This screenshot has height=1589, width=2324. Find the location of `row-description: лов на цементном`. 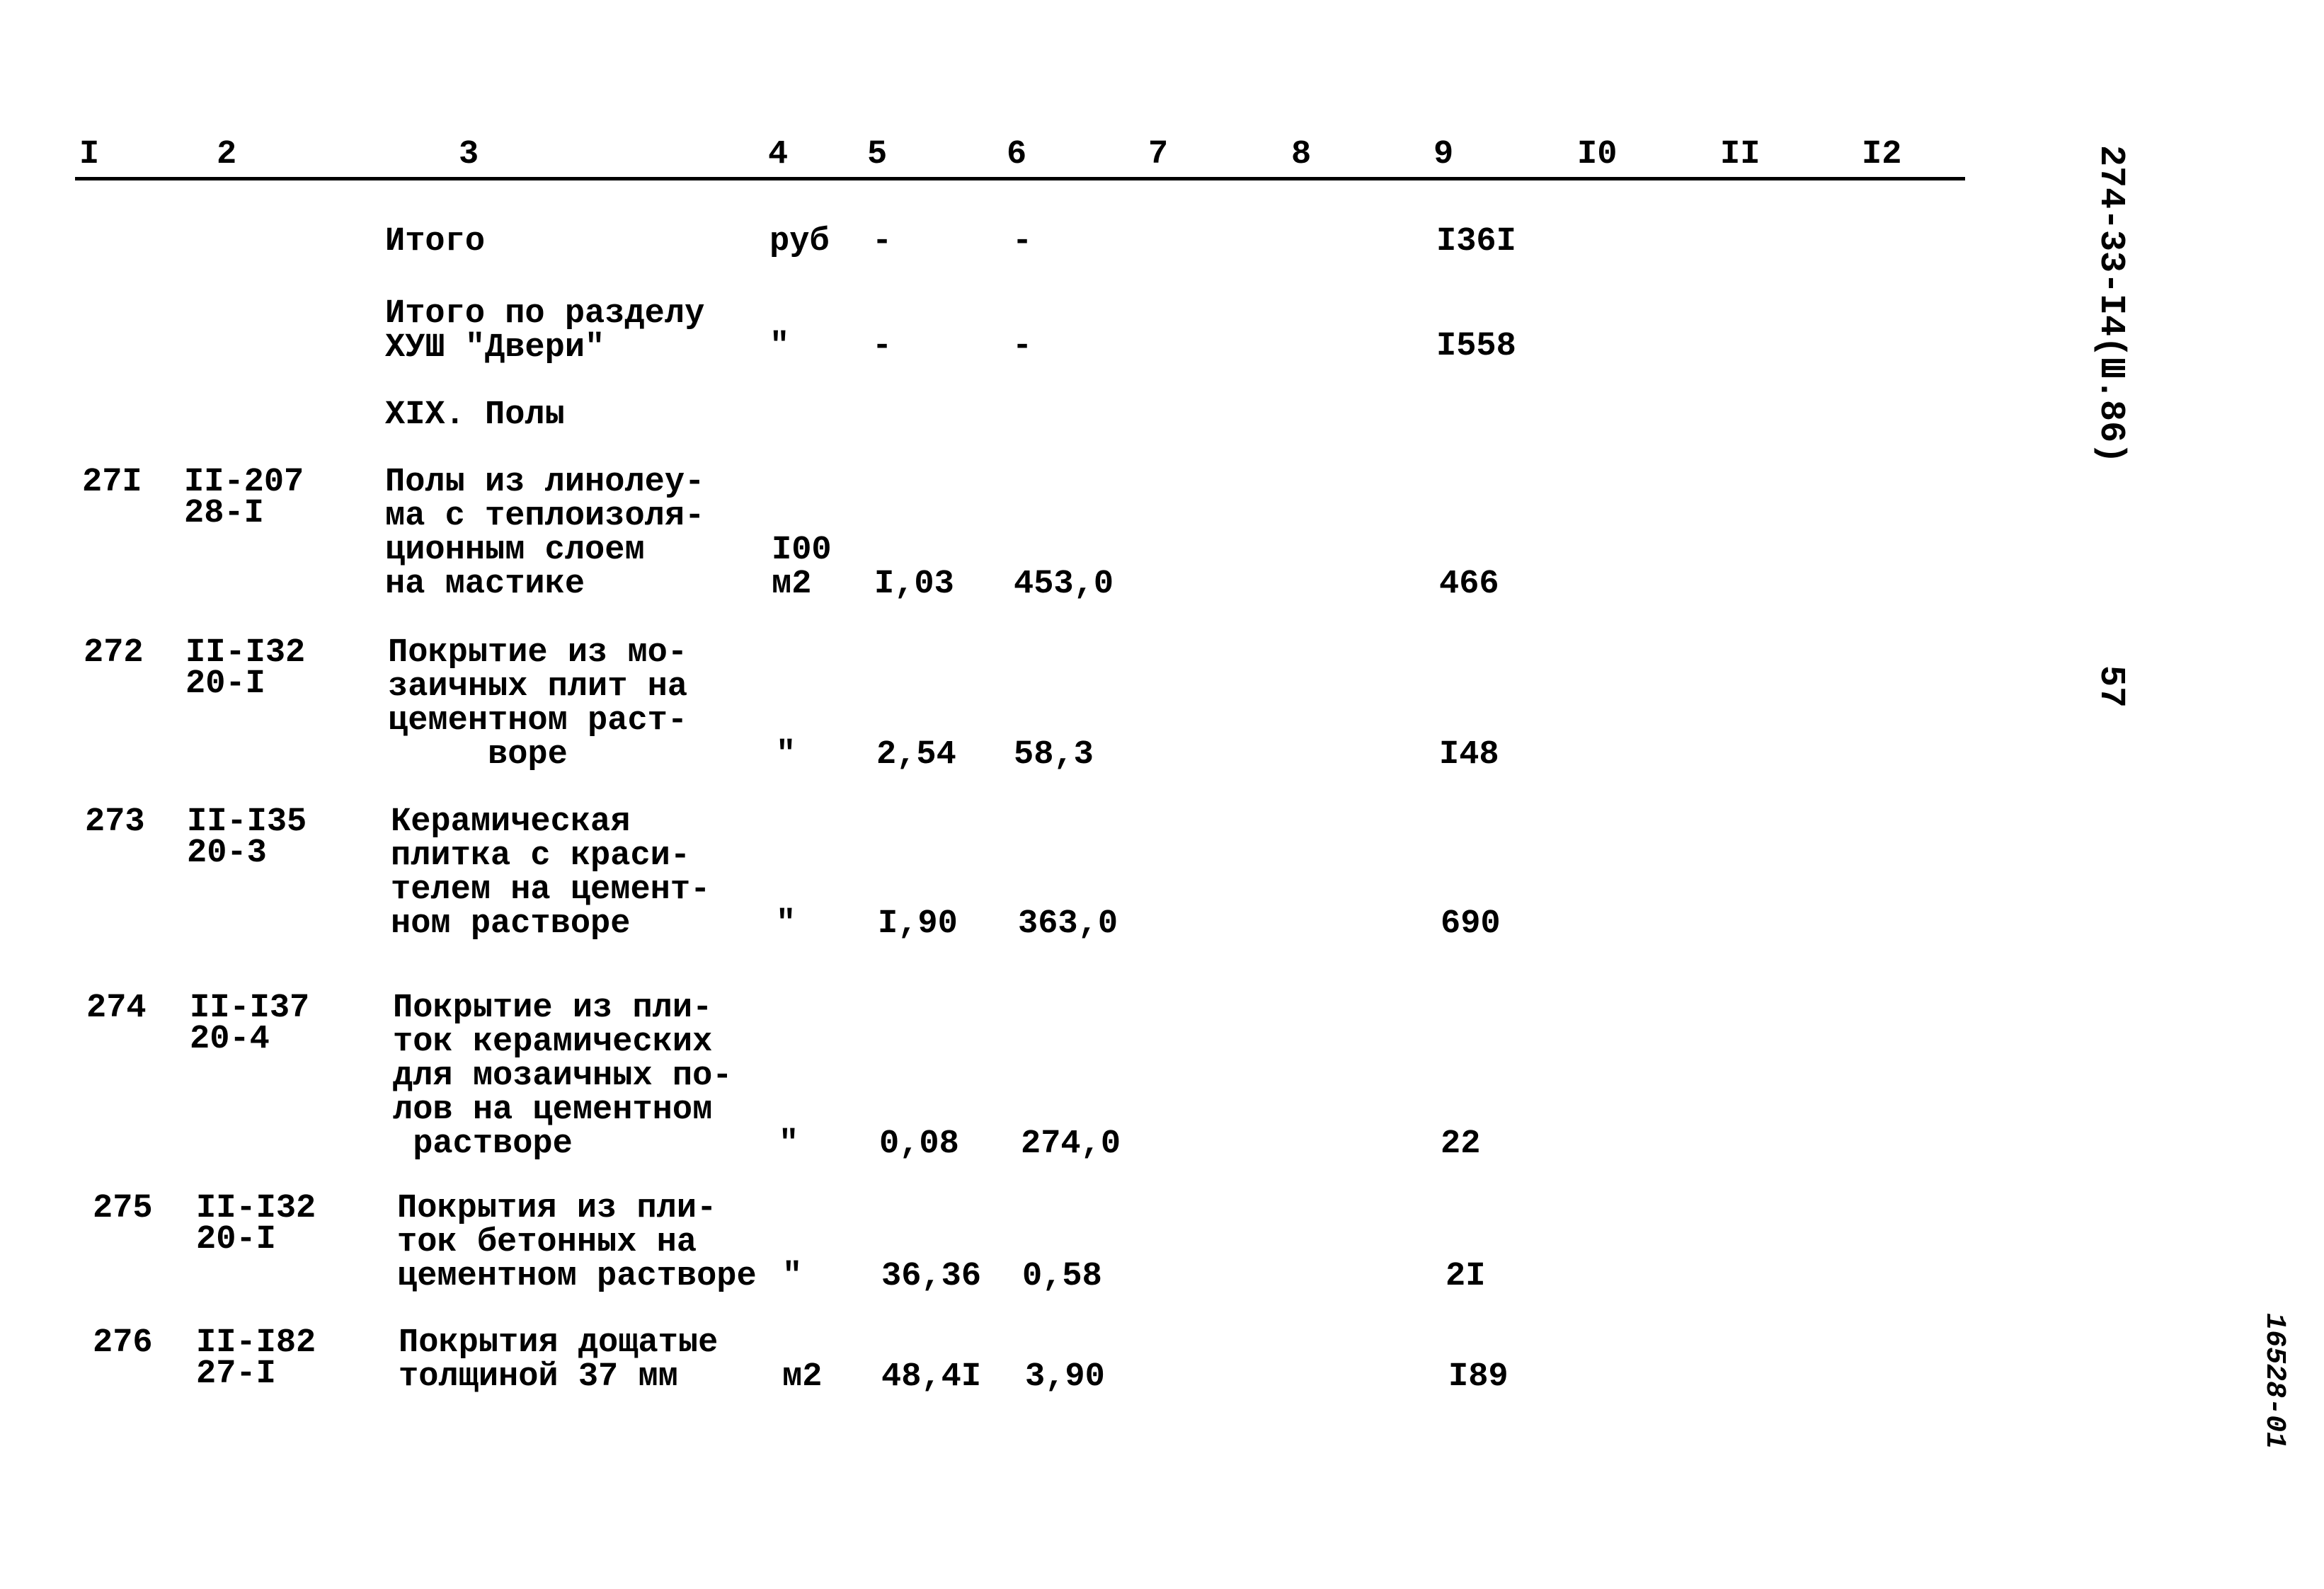

row-description: лов на цементном is located at coordinates (553, 1110).